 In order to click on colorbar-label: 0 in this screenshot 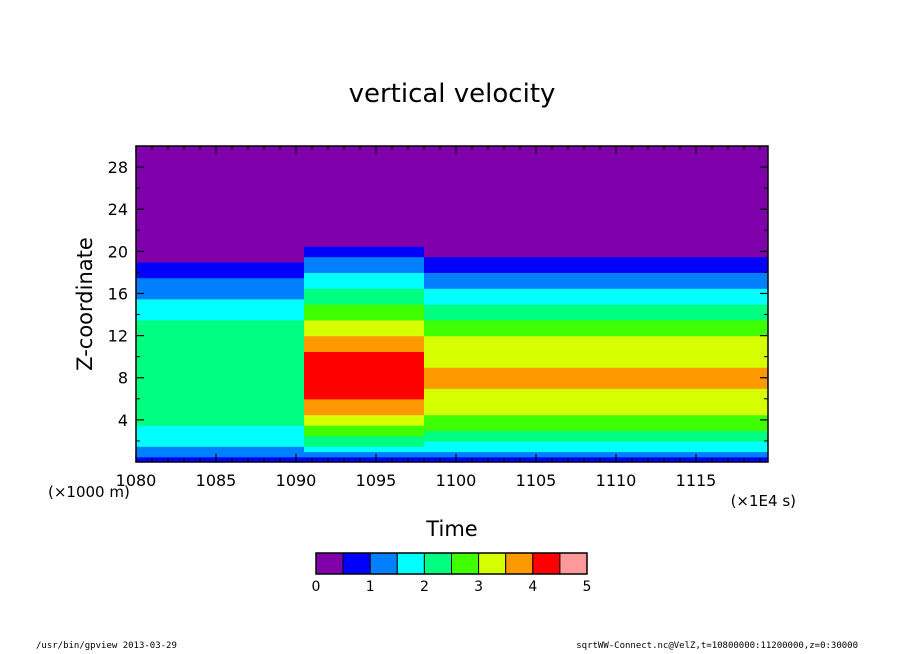, I will do `click(316, 587)`.